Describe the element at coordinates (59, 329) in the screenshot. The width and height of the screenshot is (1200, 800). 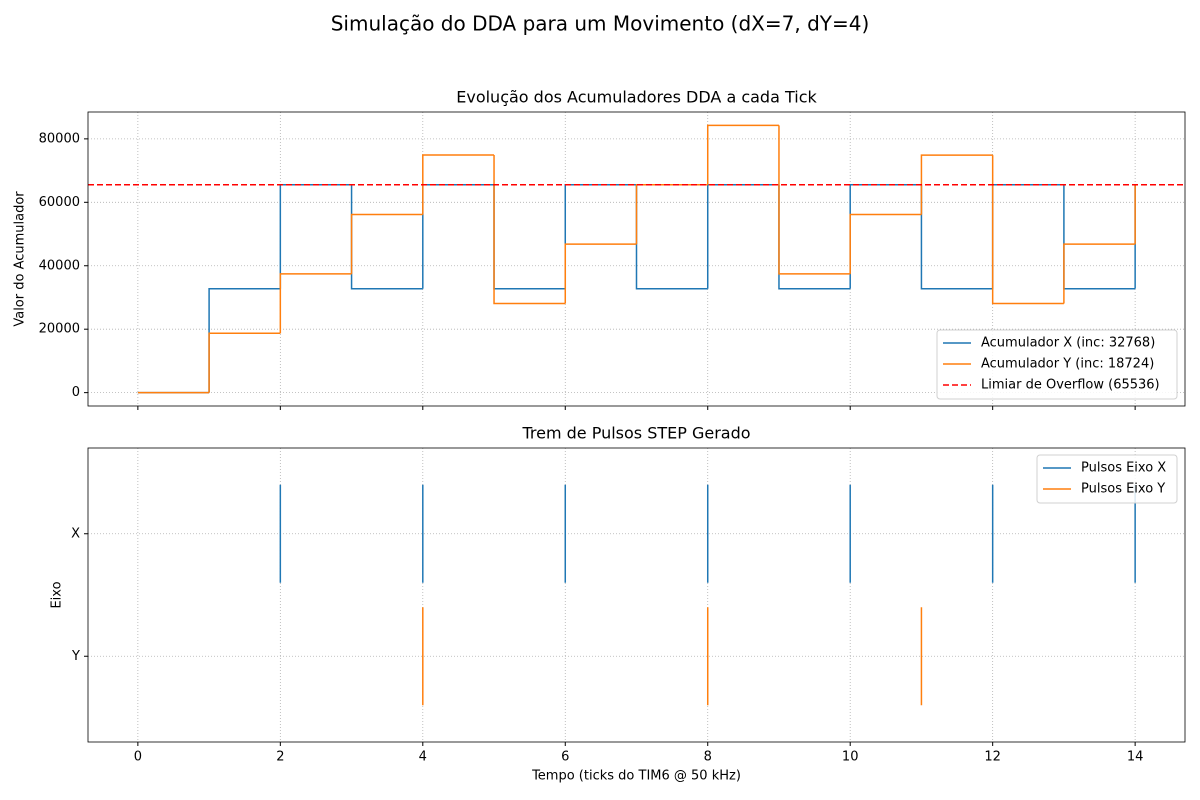
I see `y-tick-label: 20000` at that location.